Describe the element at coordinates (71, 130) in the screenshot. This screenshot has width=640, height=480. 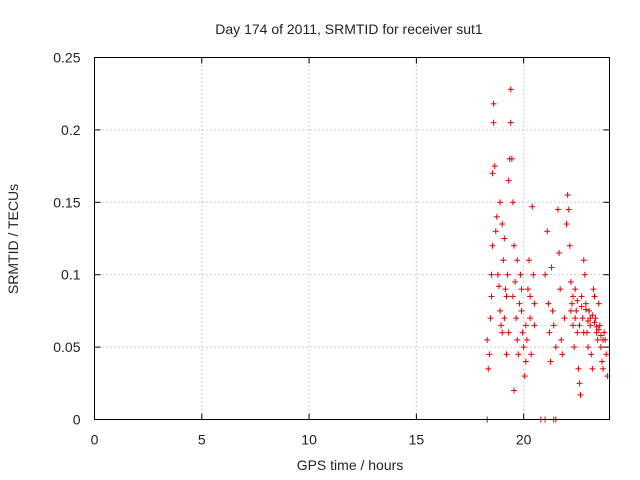
I see `y-tick-label: 0.2` at that location.